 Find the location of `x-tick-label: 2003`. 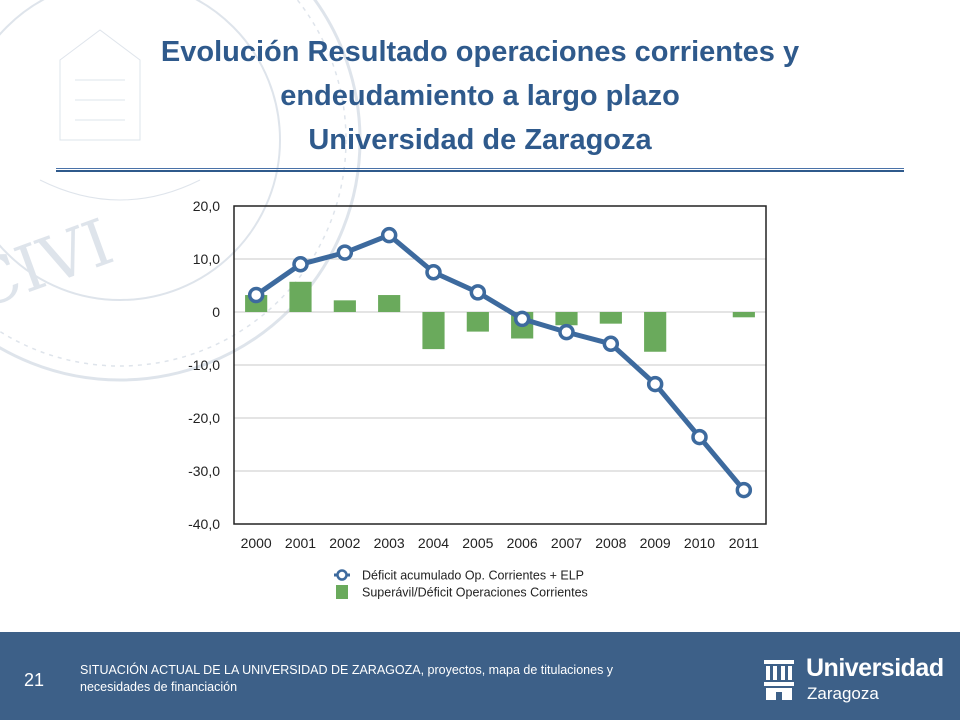

x-tick-label: 2003 is located at coordinates (389, 543).